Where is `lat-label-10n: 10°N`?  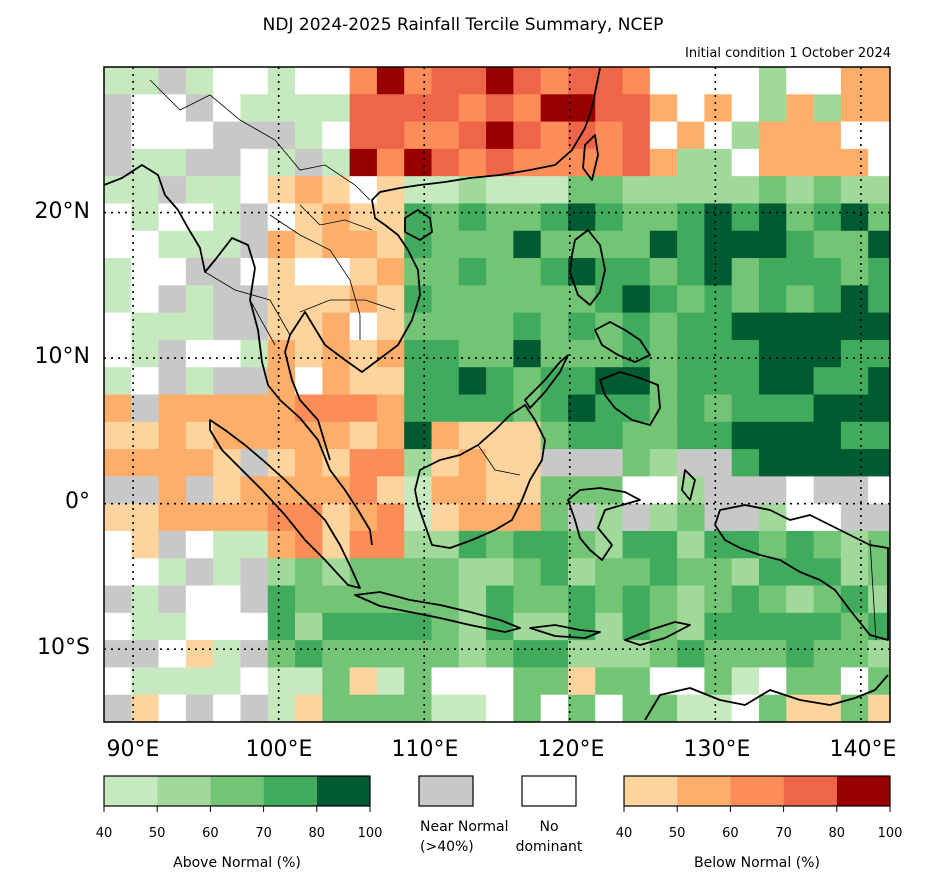
lat-label-10n: 10°N is located at coordinates (62, 356).